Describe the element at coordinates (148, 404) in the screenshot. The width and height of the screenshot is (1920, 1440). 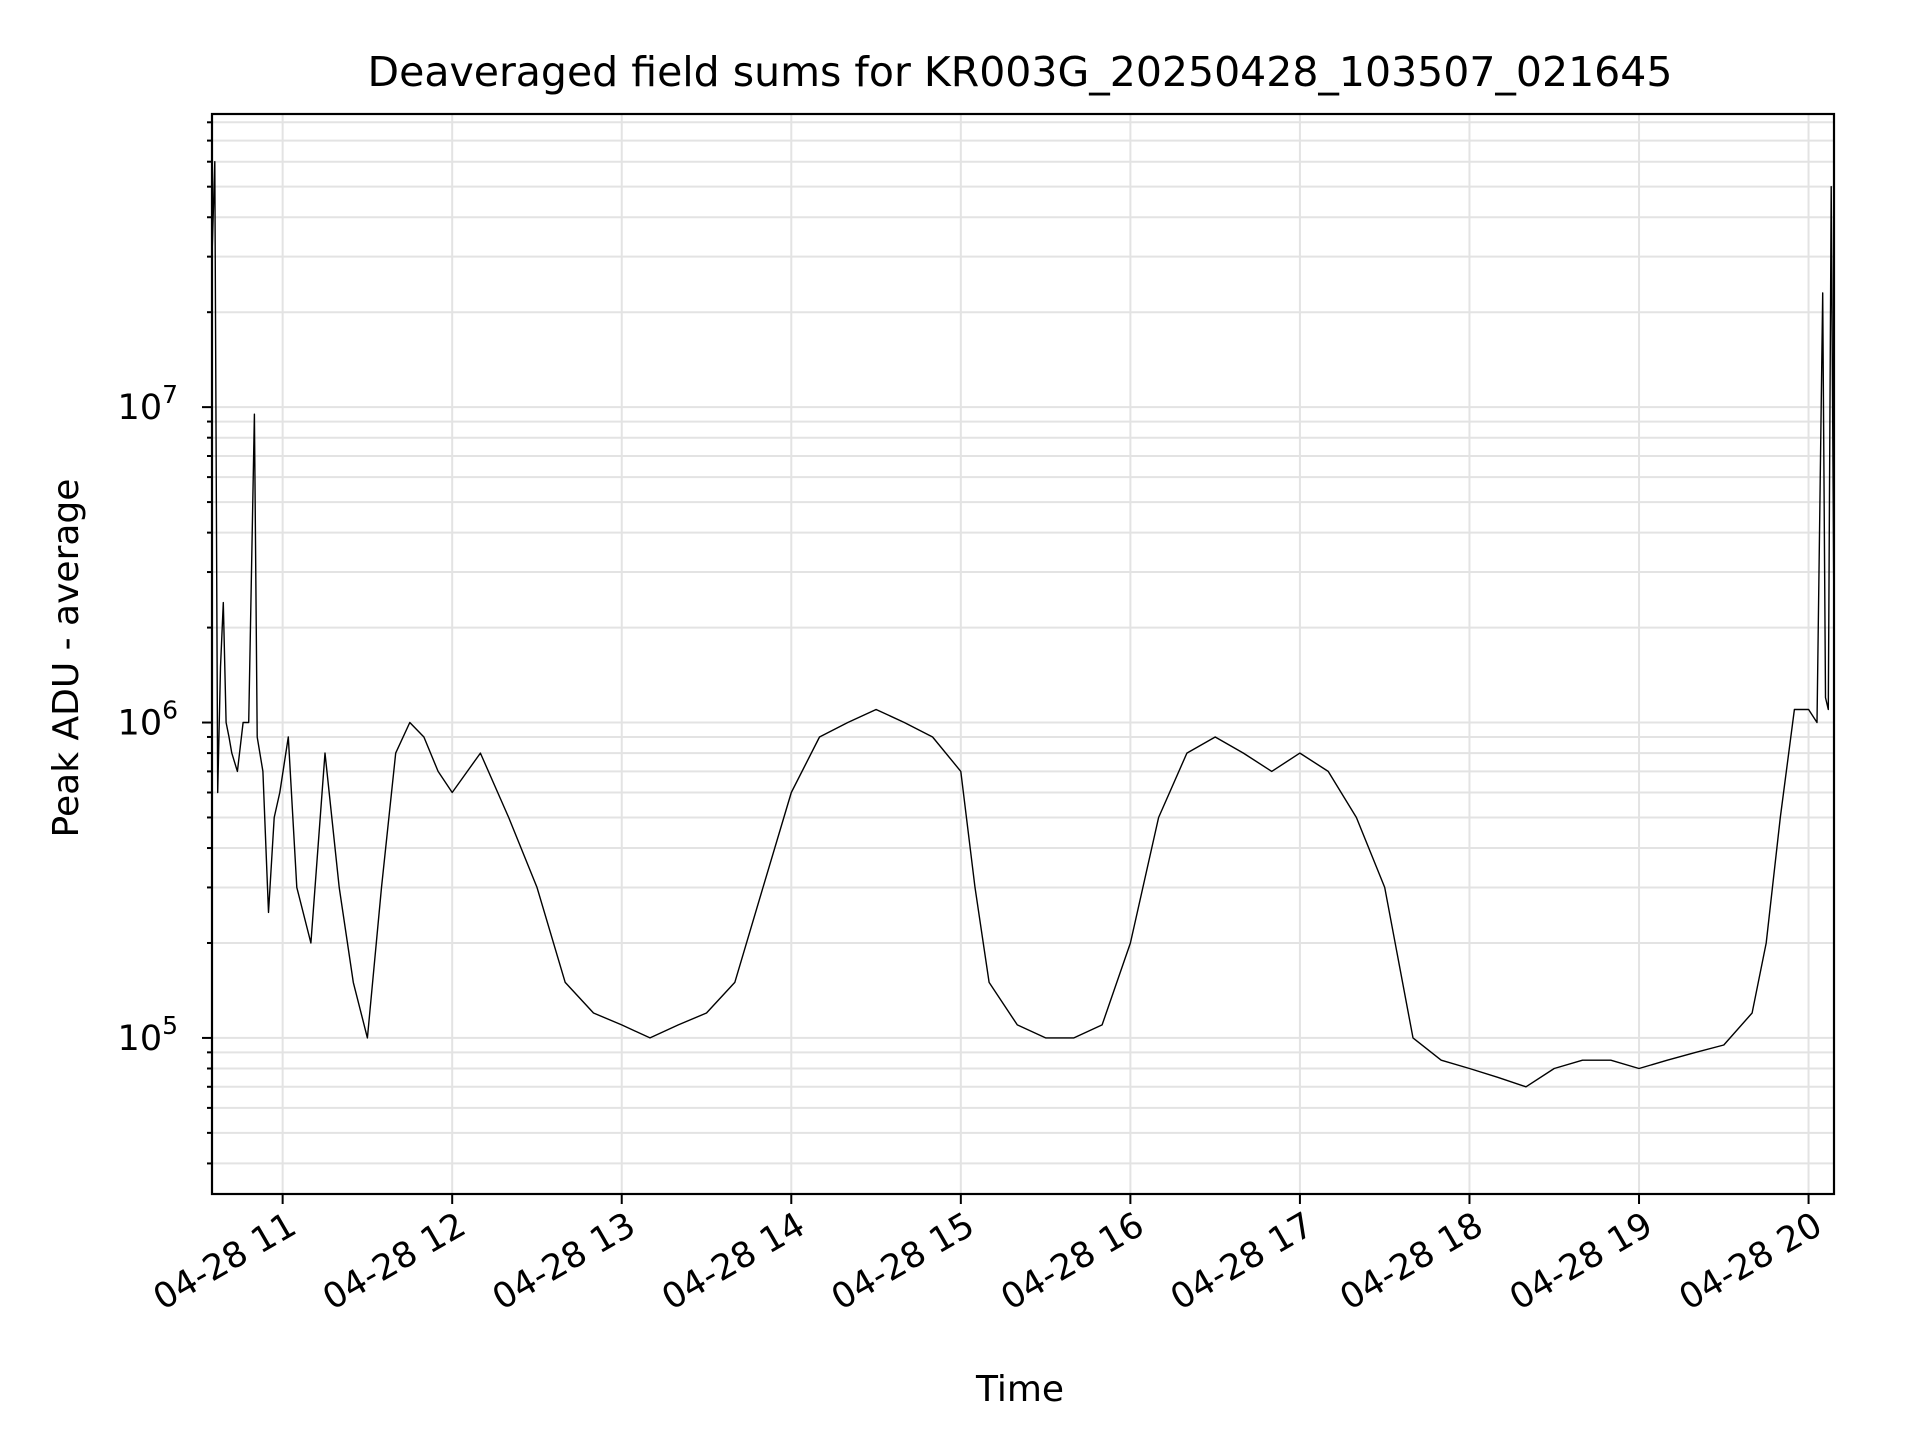
I see `y-tick-label: 10⁷` at that location.